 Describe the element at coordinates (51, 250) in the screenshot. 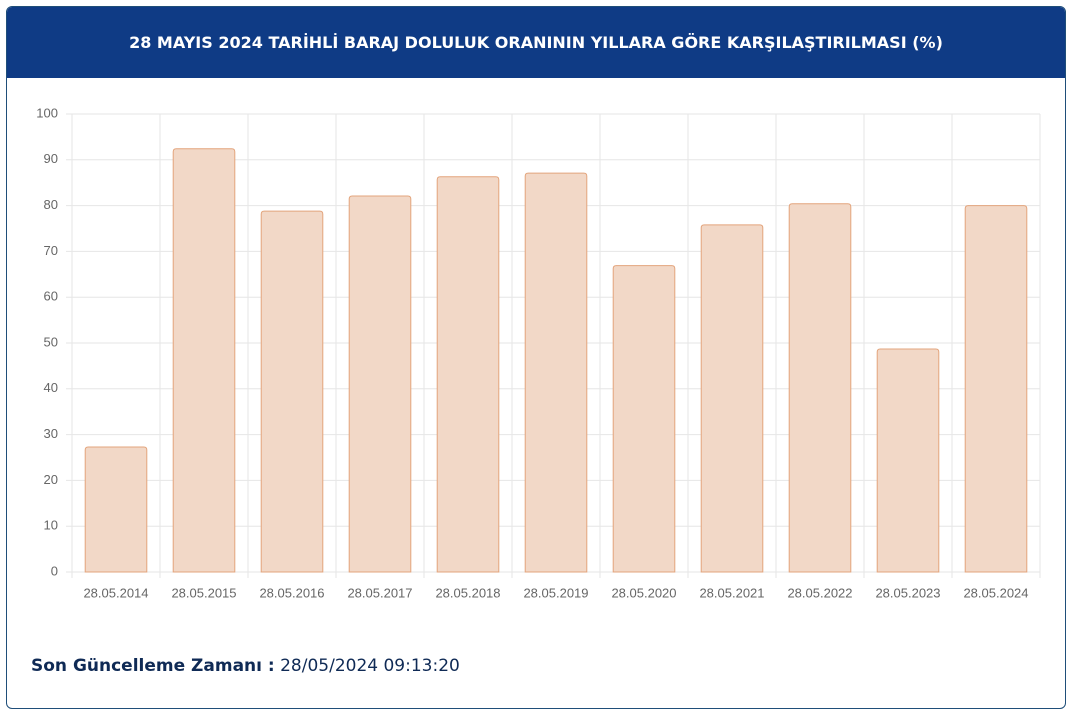

I see `y-tick-label: 70` at that location.